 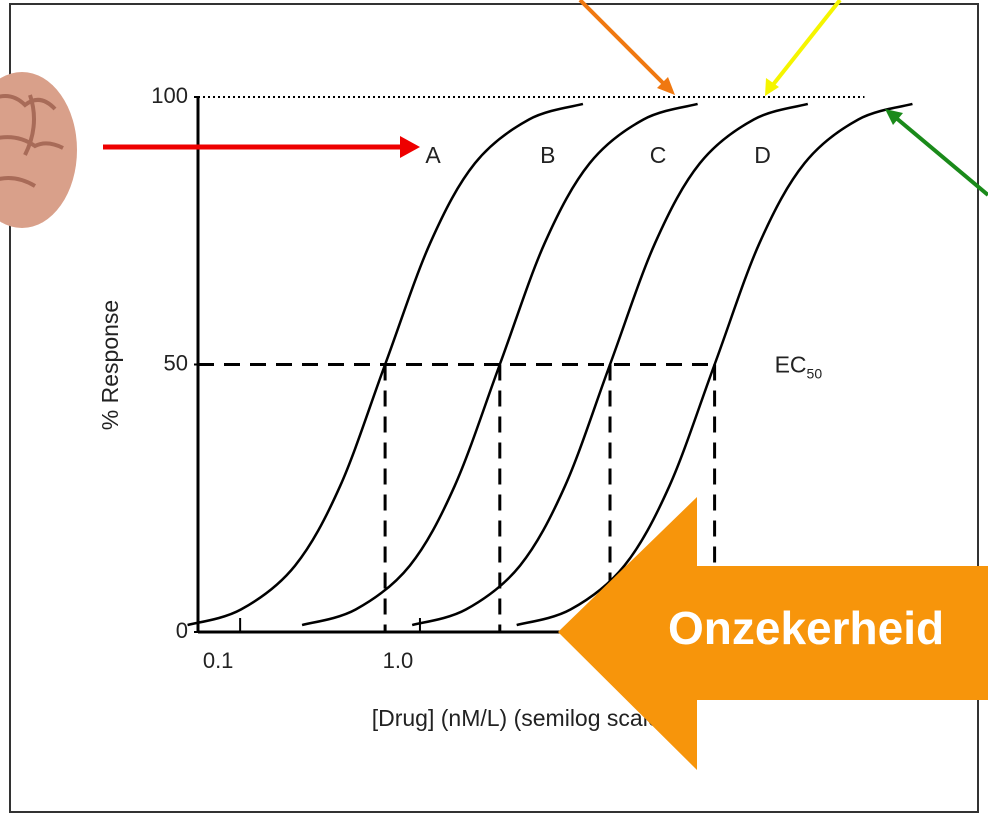 I want to click on ec50-main: EC, so click(x=791, y=365).